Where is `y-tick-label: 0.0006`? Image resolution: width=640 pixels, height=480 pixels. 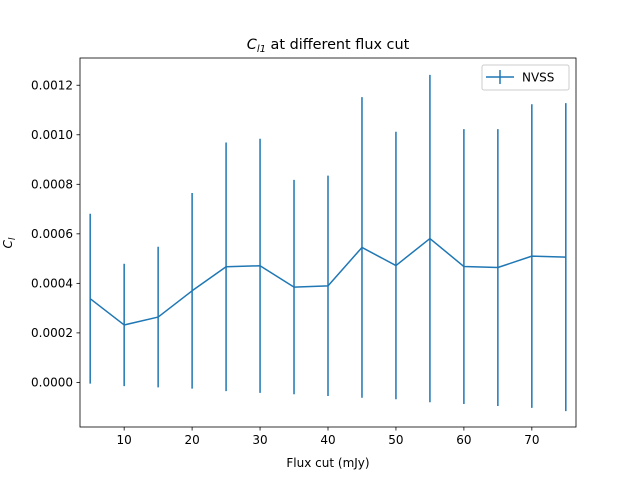
y-tick-label: 0.0006 is located at coordinates (52, 234).